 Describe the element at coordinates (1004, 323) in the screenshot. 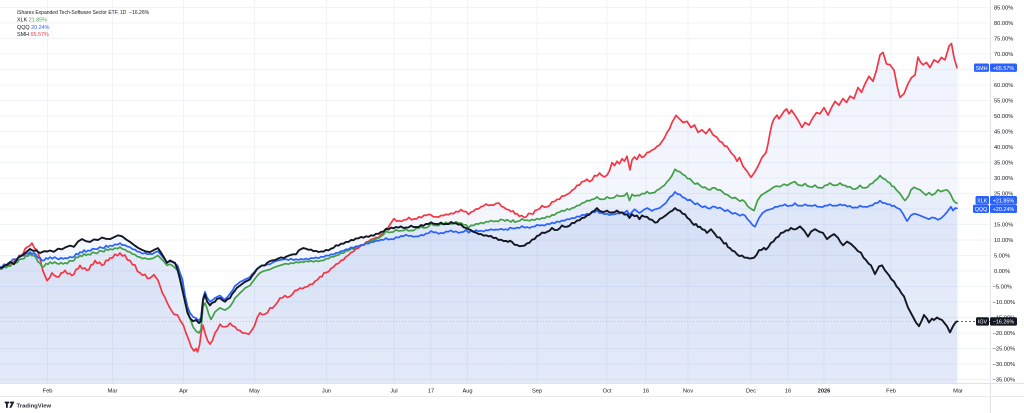

I see `svg-text: −16.26%` at that location.